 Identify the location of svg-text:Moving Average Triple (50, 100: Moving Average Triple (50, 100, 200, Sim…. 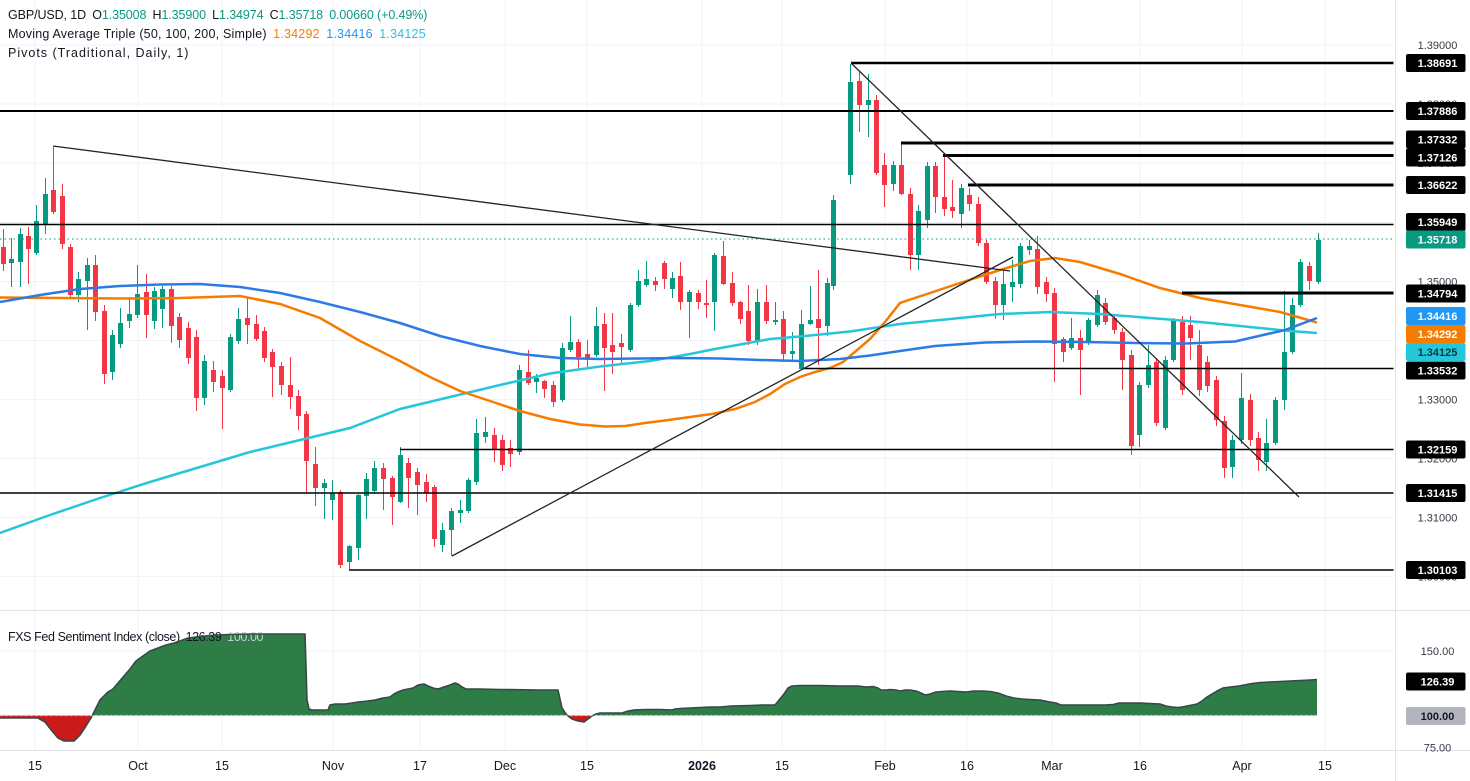
(217, 34).